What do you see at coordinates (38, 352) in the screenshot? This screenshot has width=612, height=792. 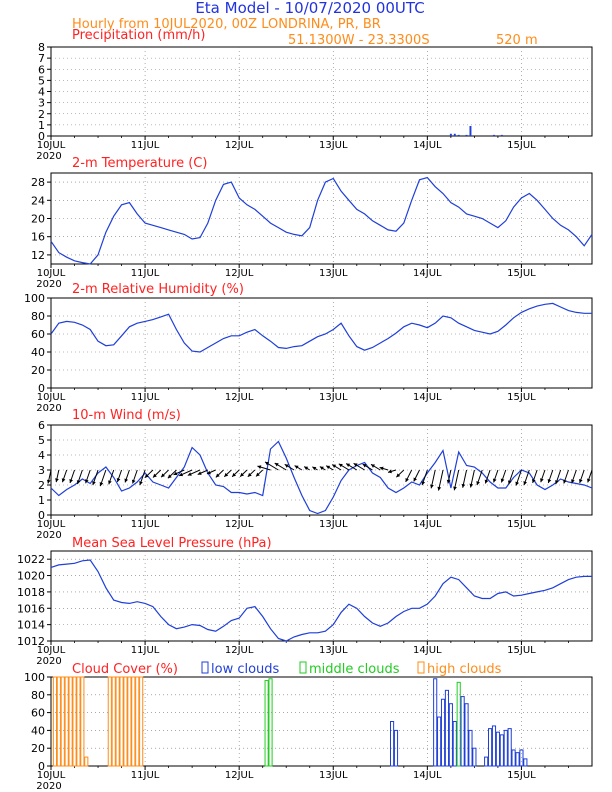 I see `rh-ytick-label: 40` at bounding box center [38, 352].